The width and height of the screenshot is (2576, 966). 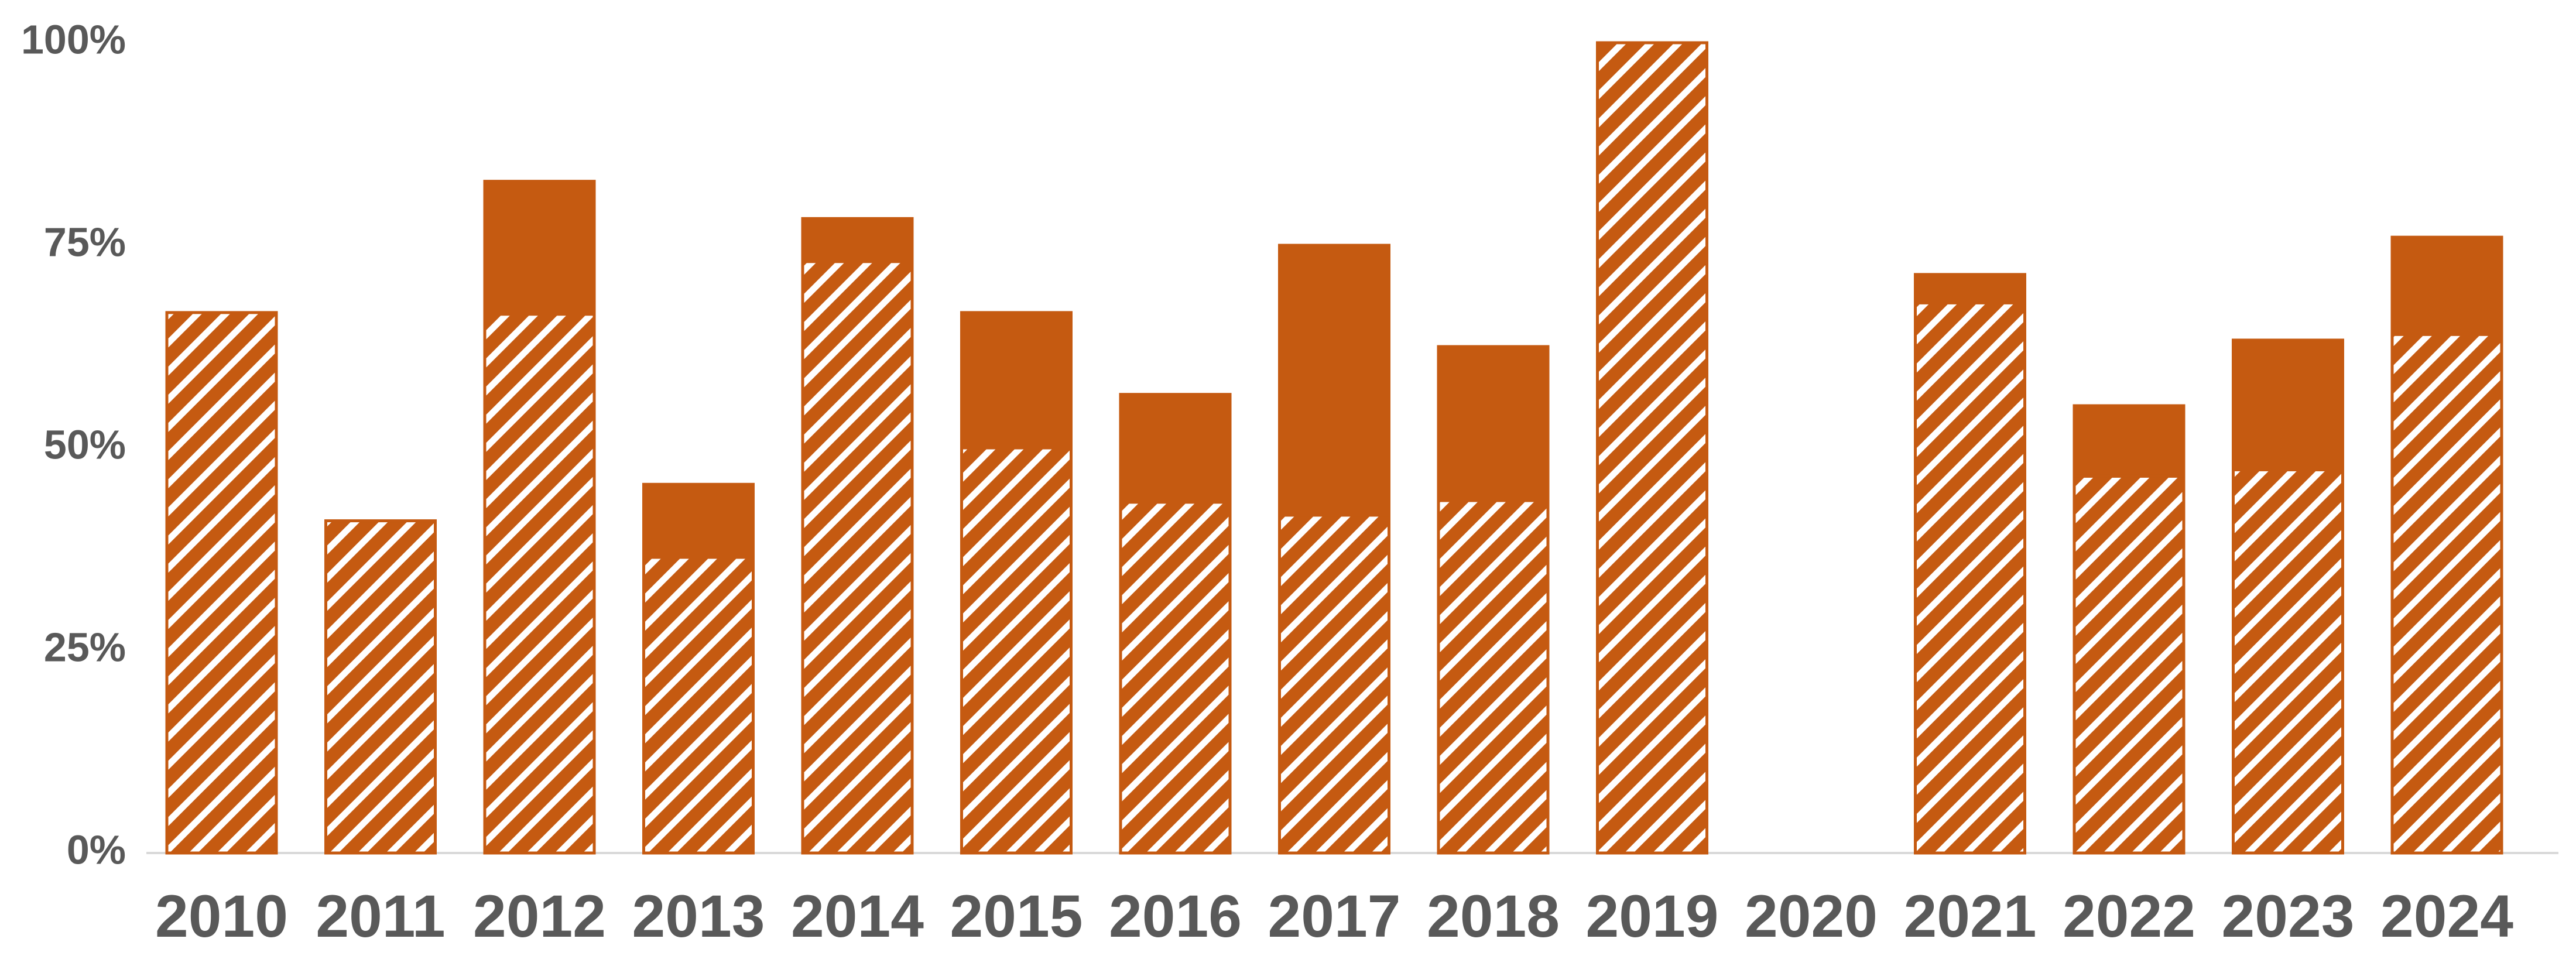 I want to click on x-tick-label: 2018, so click(x=1493, y=916).